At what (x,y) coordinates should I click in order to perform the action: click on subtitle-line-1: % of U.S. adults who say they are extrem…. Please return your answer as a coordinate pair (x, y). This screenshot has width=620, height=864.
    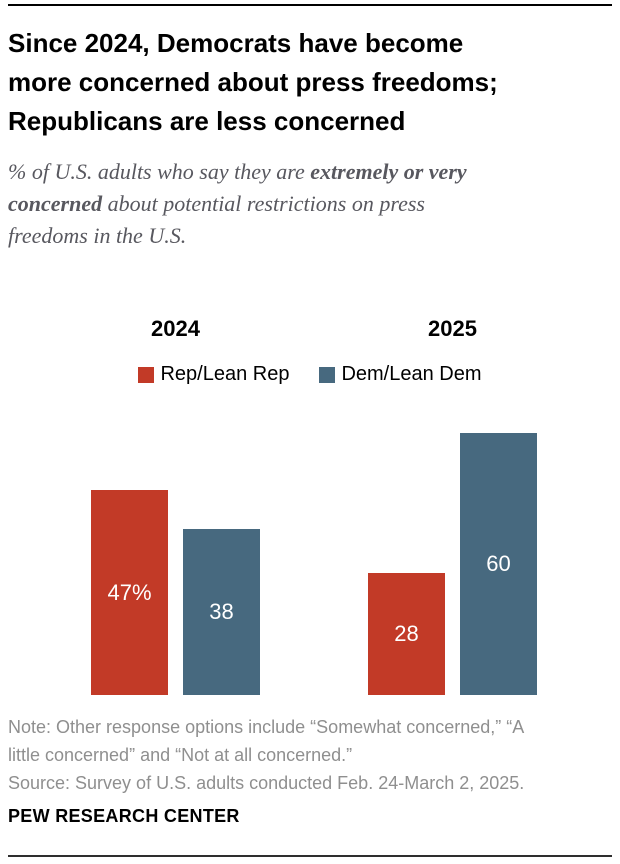
    Looking at the image, I should click on (313, 172).